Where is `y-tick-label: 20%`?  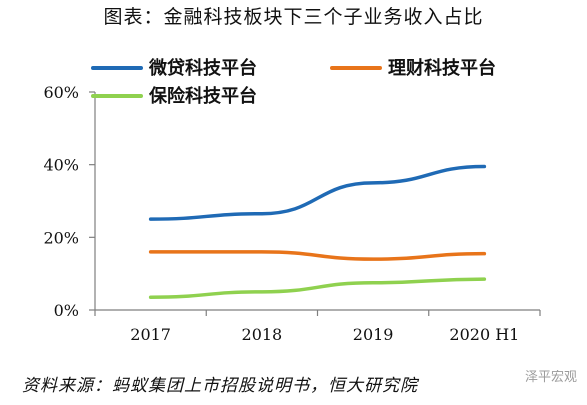 y-tick-label: 20% is located at coordinates (61, 237).